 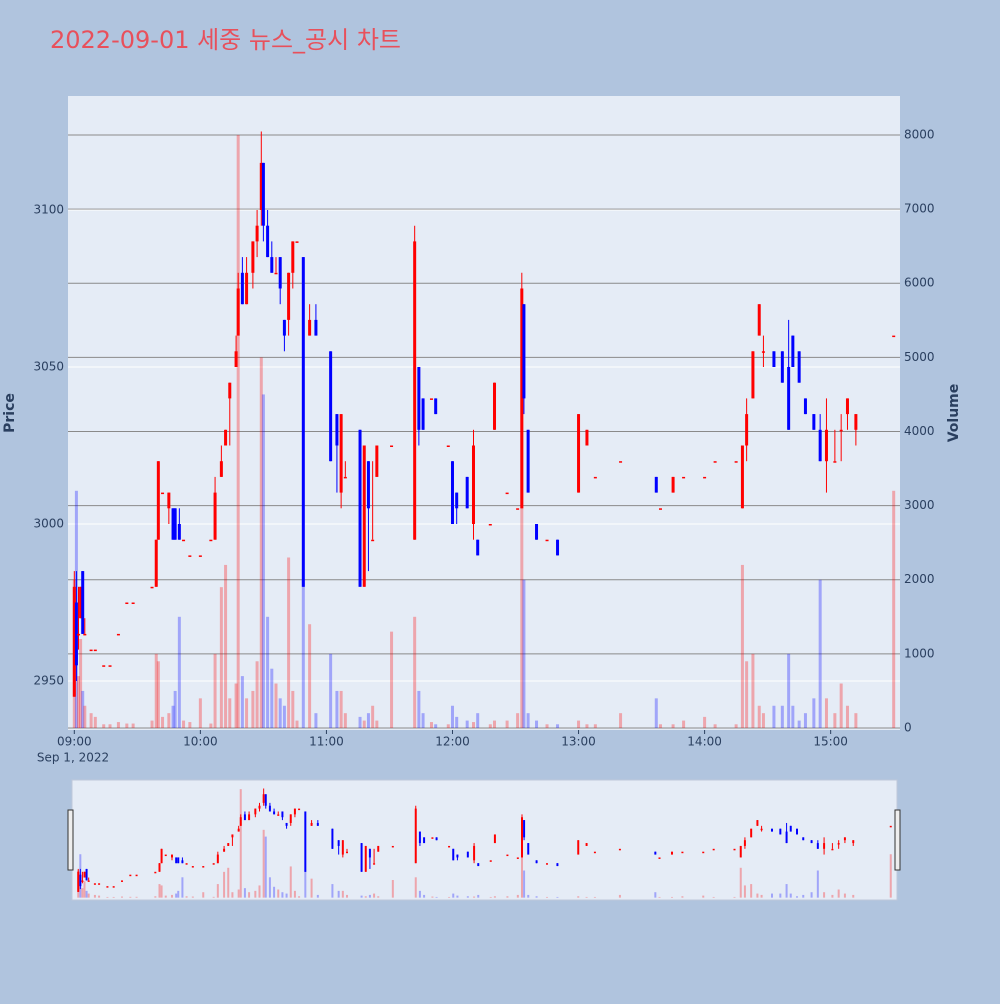 What do you see at coordinates (484, 840) in the screenshot?
I see `range-slider` at bounding box center [484, 840].